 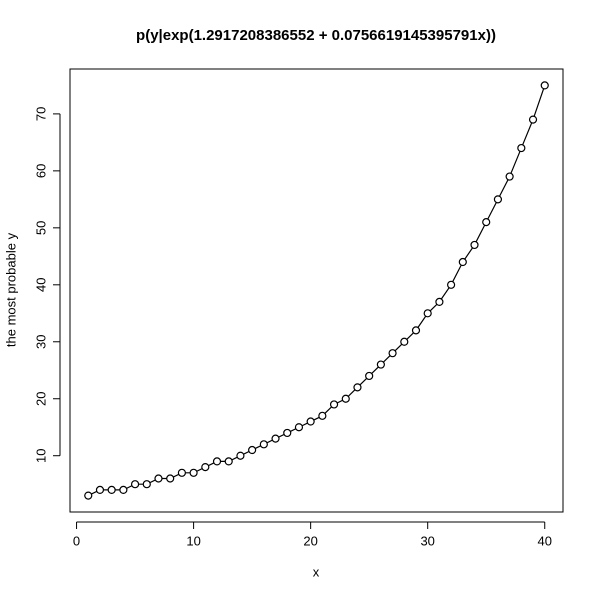 I want to click on y-tick-label: 40, so click(x=40, y=285).